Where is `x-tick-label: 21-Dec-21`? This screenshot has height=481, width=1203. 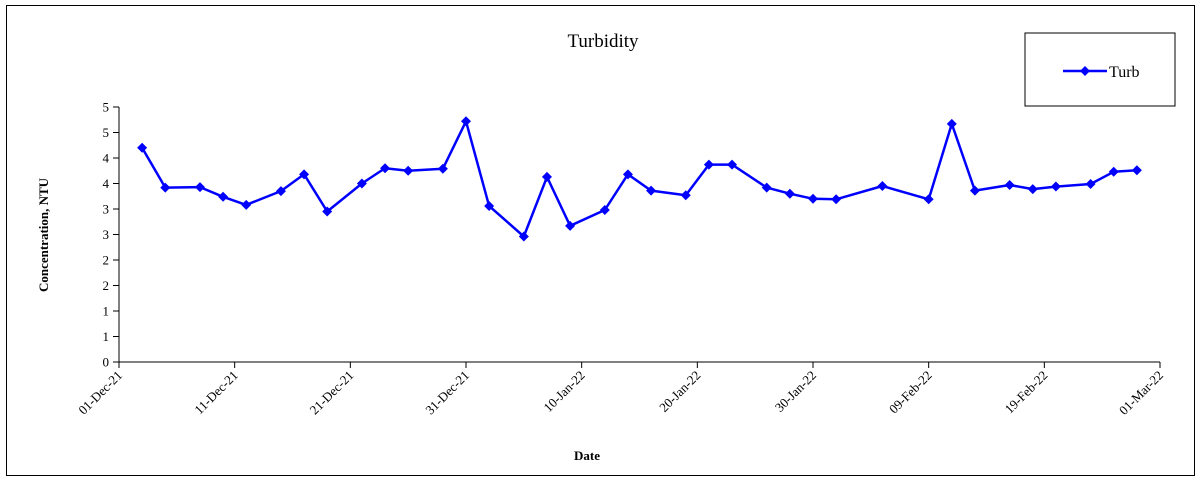
x-tick-label: 21-Dec-21 is located at coordinates (332, 393).